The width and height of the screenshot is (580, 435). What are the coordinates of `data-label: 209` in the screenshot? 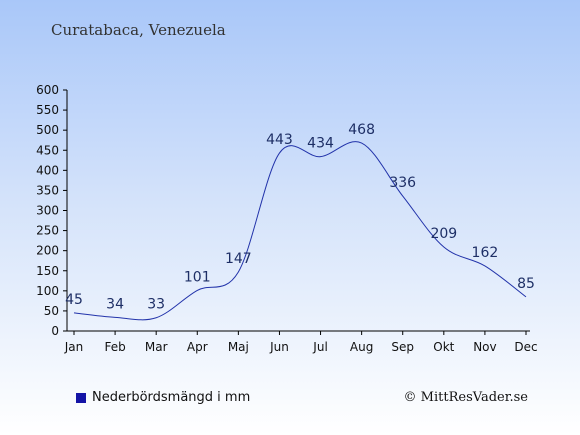 It's located at (443, 234).